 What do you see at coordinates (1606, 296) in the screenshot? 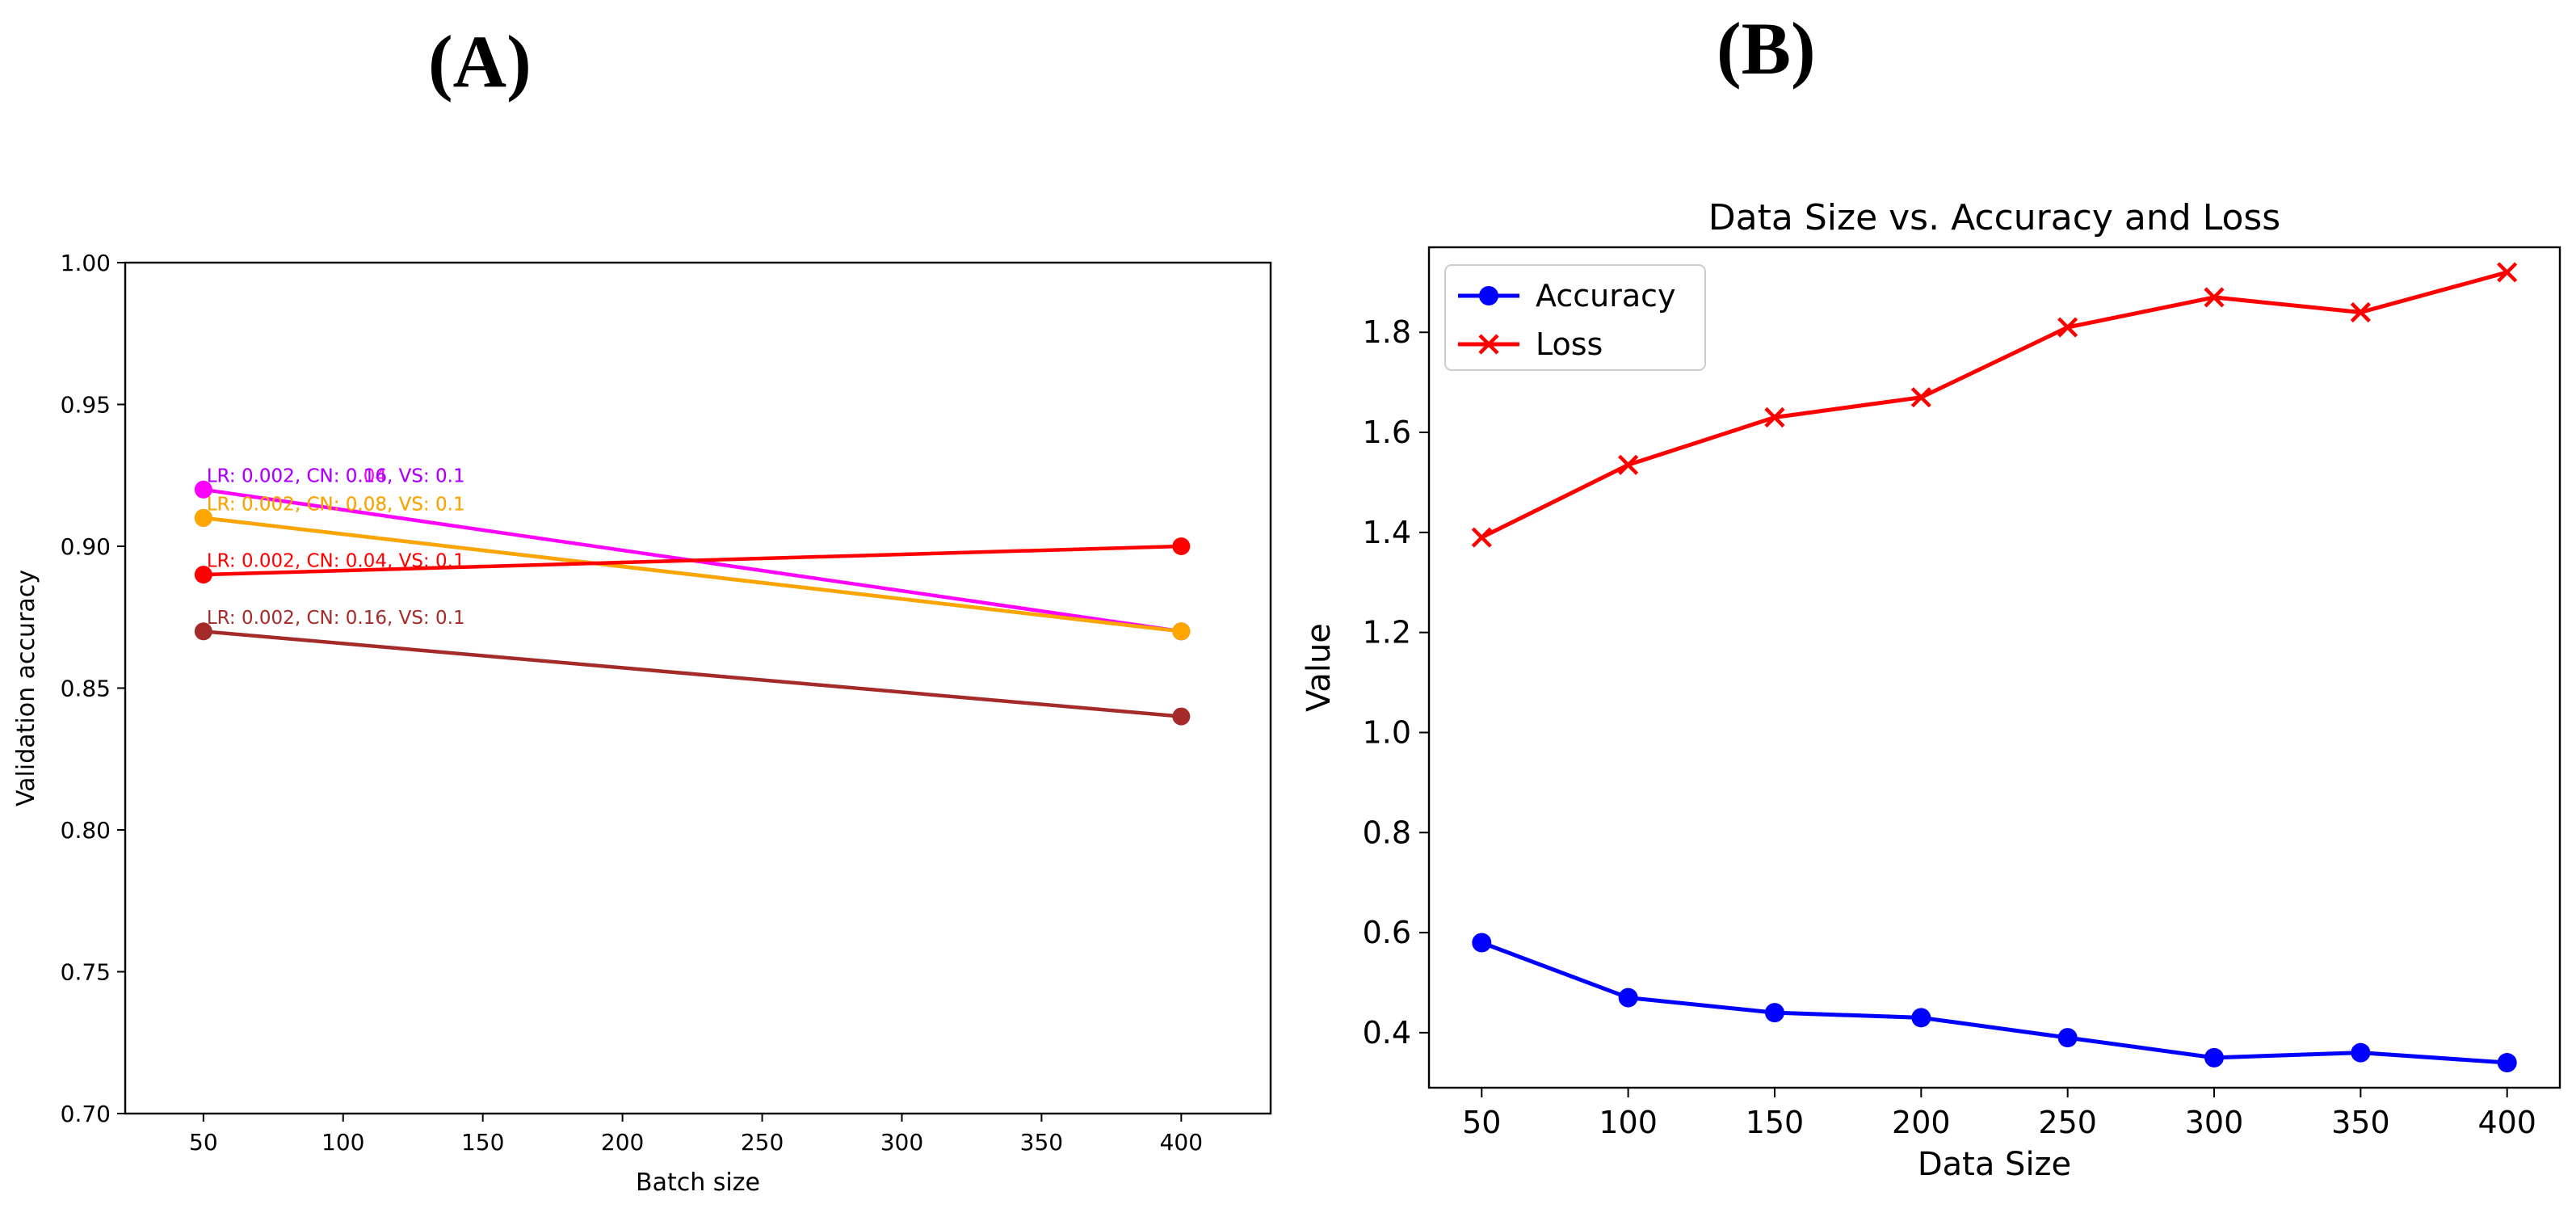
I see `legend-label: Accuracy` at bounding box center [1606, 296].